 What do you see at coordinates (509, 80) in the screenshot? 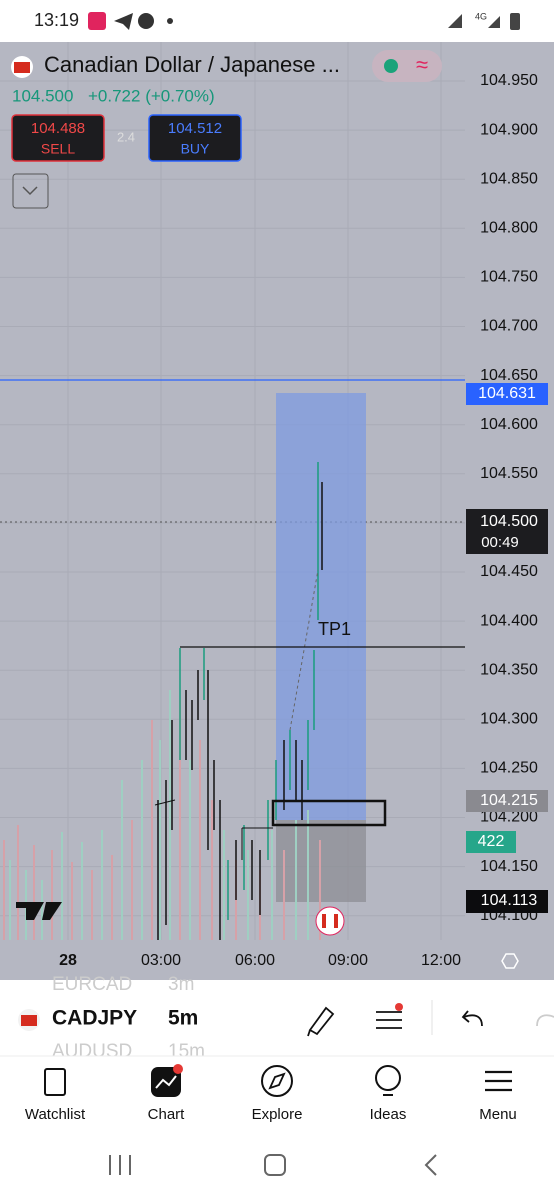
I see `price-label: 104.950` at bounding box center [509, 80].